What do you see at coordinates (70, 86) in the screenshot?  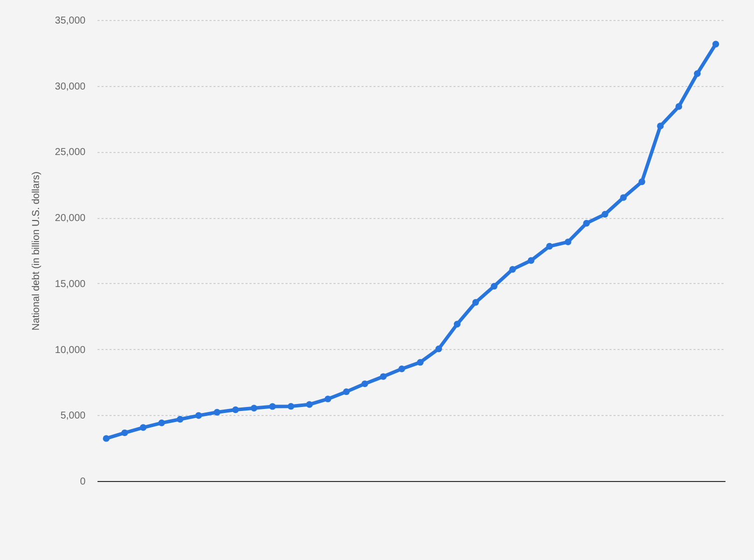 I see `y-tick-label: 30,000` at bounding box center [70, 86].